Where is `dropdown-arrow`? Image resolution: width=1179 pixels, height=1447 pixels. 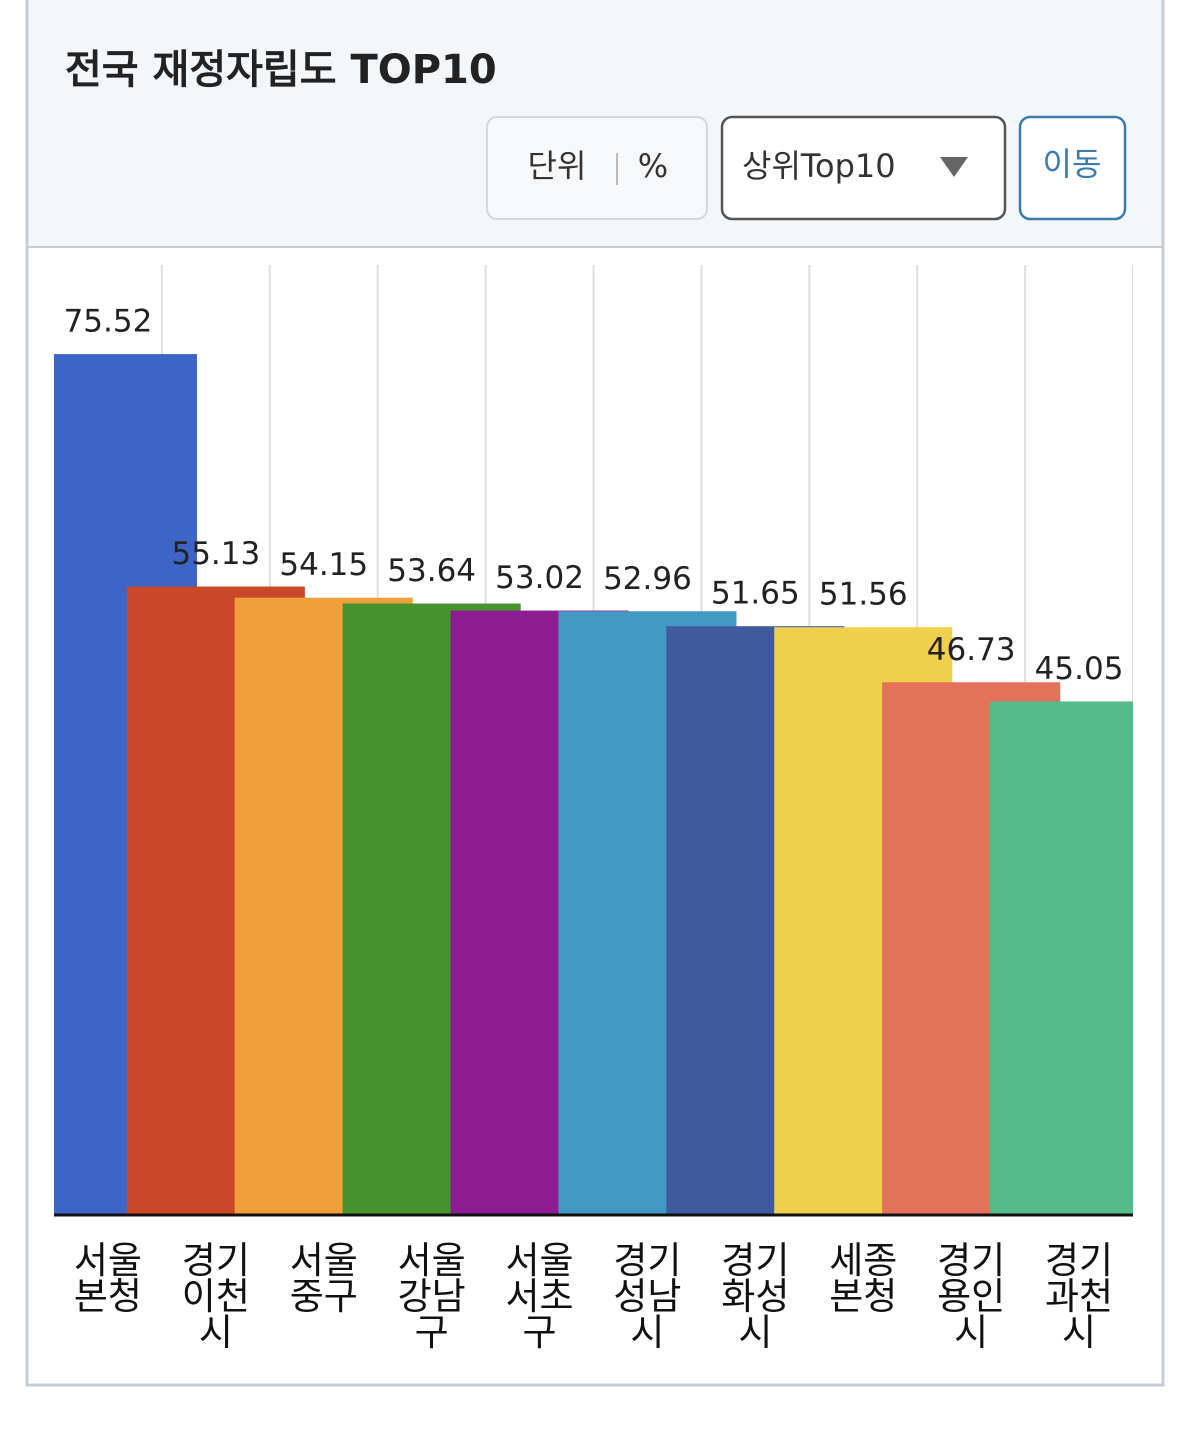
dropdown-arrow is located at coordinates (954, 167).